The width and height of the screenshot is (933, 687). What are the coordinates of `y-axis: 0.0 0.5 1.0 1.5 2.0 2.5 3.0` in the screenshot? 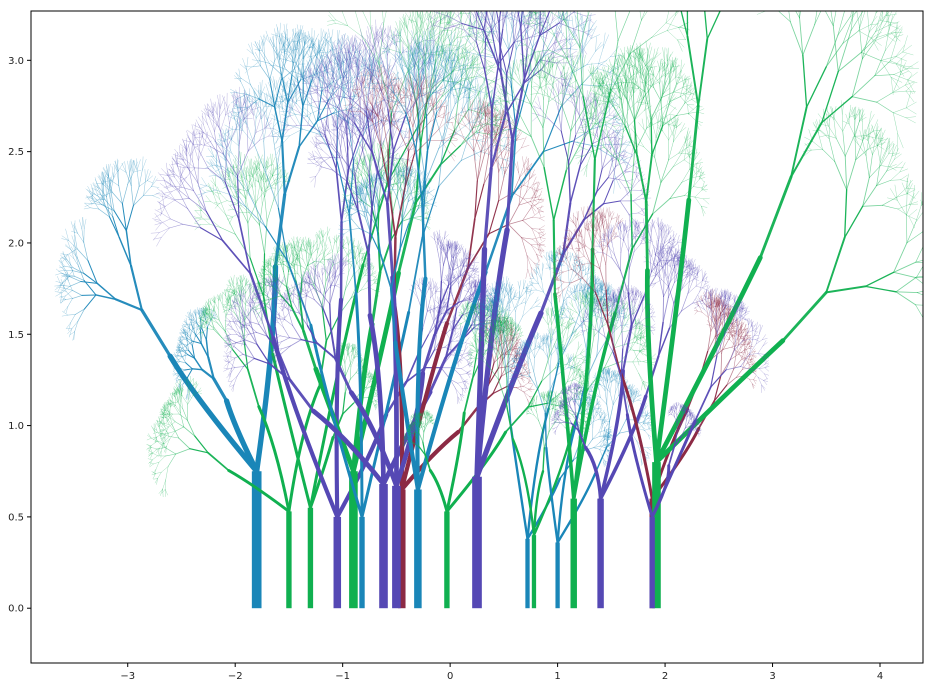 It's located at (19, 335).